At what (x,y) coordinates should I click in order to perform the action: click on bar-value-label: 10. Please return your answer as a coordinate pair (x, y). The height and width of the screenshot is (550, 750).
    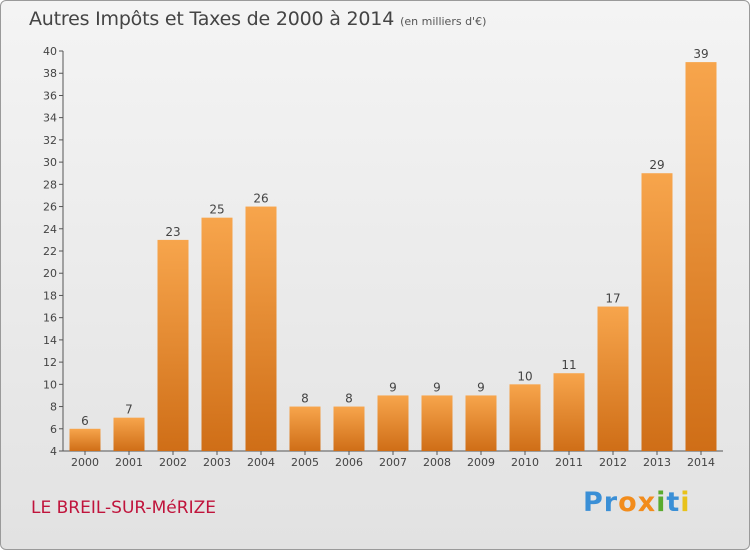
    Looking at the image, I should click on (524, 376).